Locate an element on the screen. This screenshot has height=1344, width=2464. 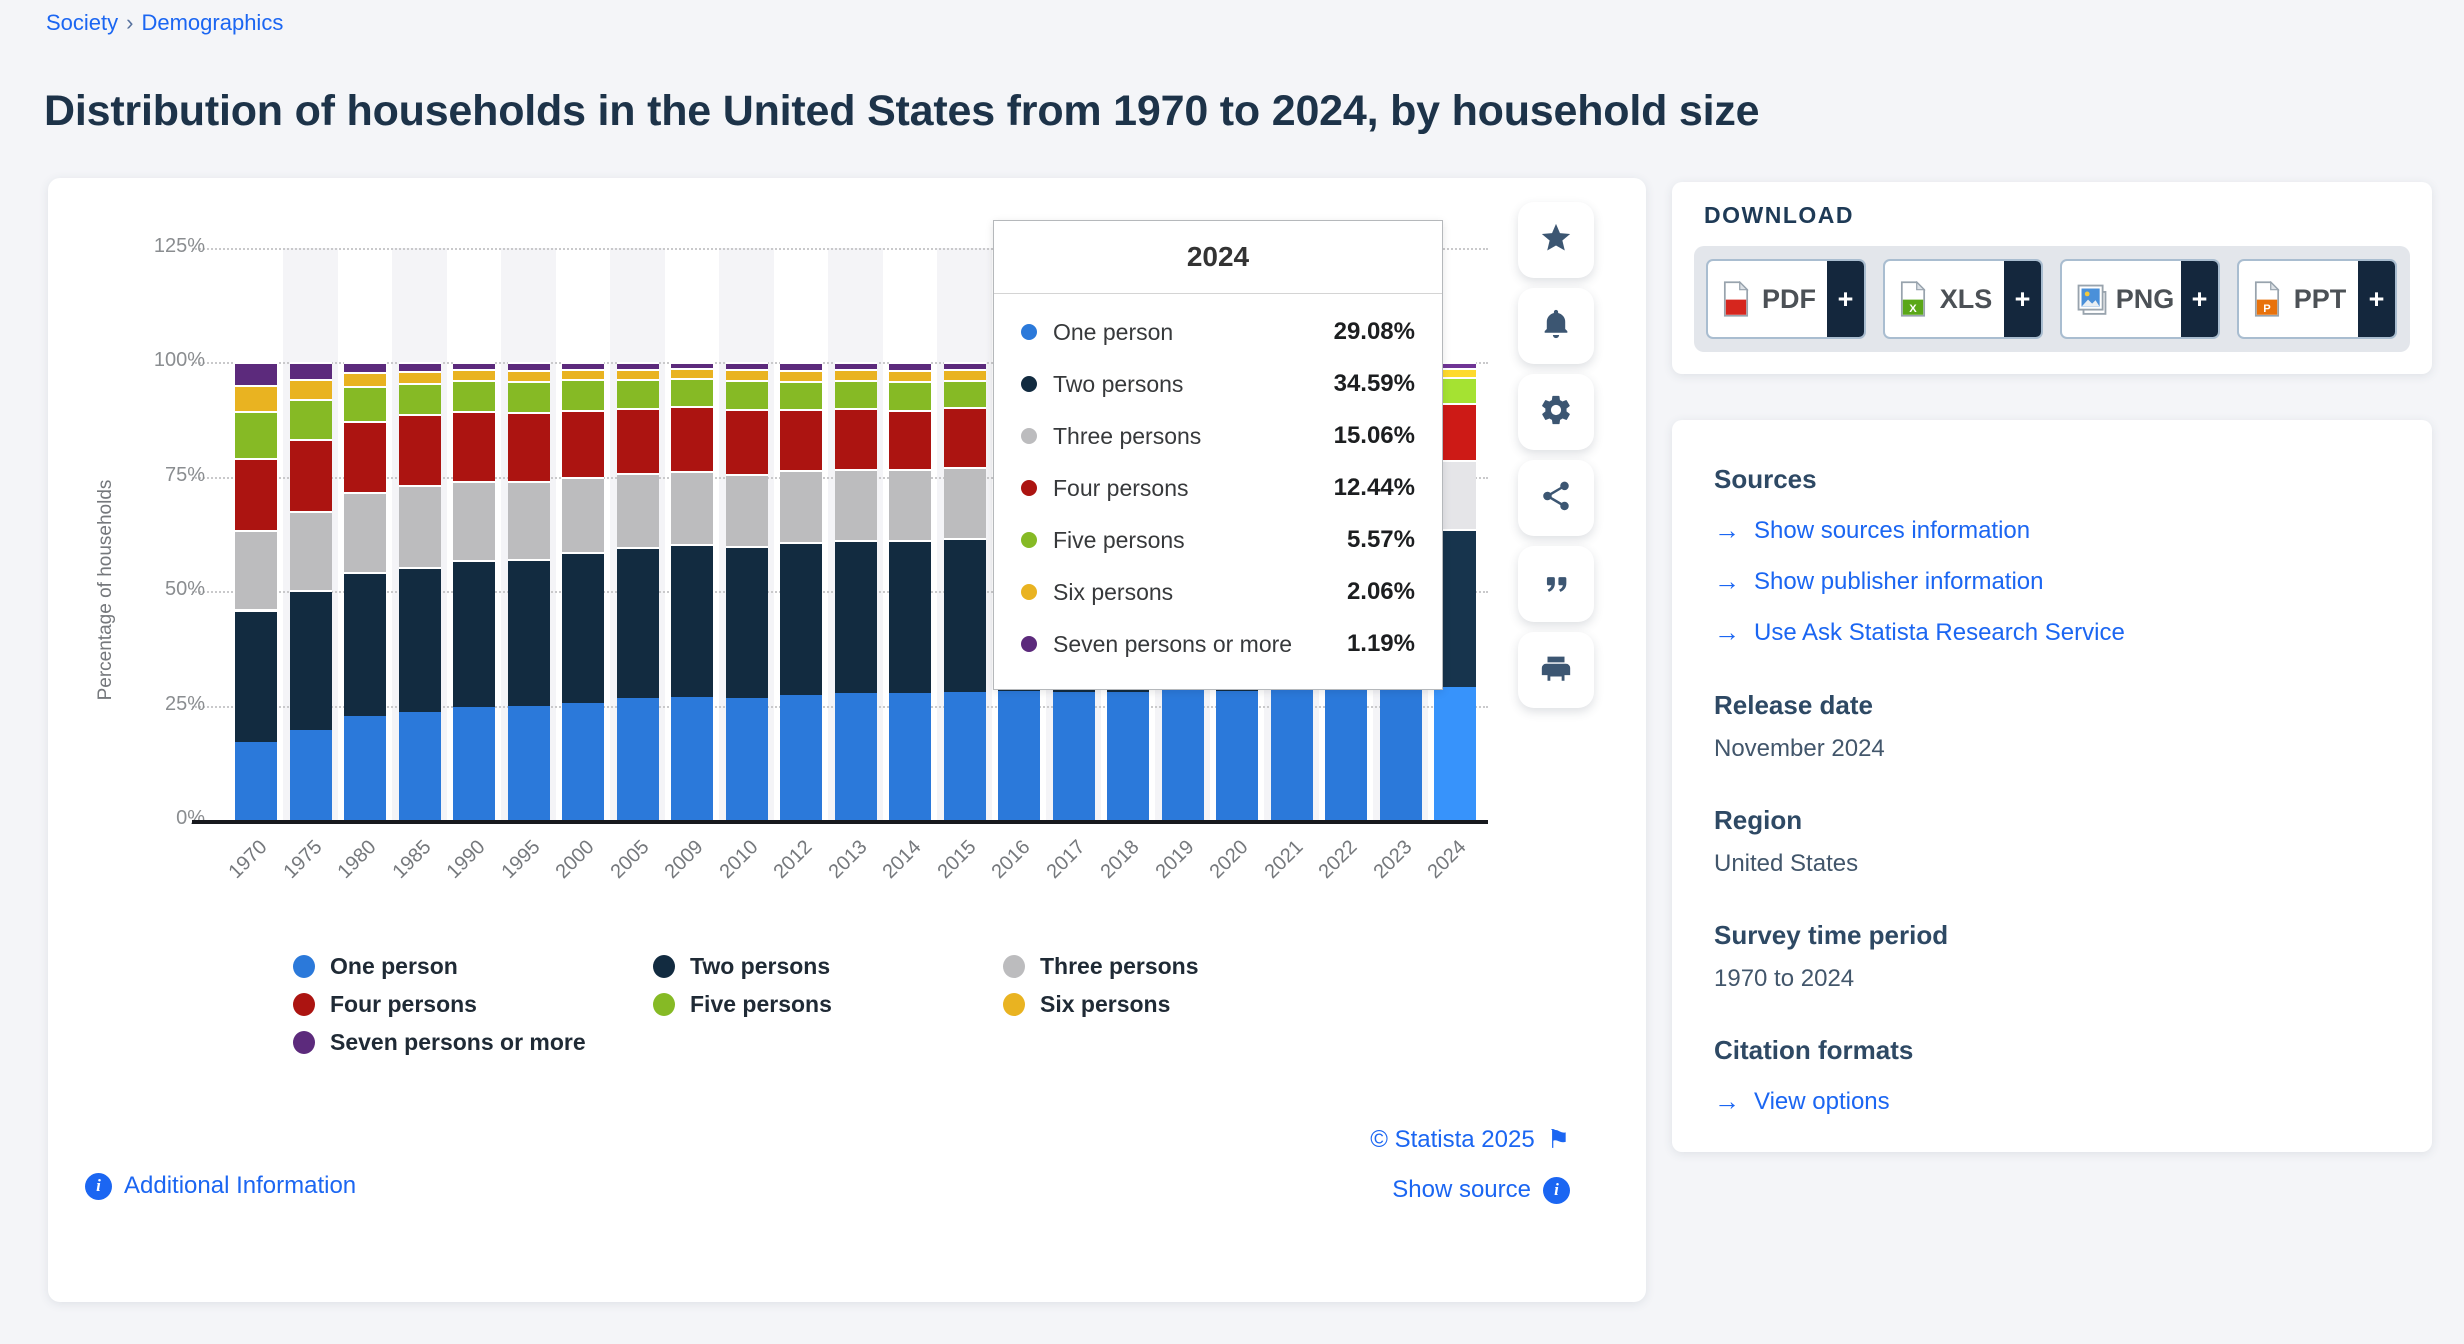
view-options-label: View options is located at coordinates (1822, 1101).